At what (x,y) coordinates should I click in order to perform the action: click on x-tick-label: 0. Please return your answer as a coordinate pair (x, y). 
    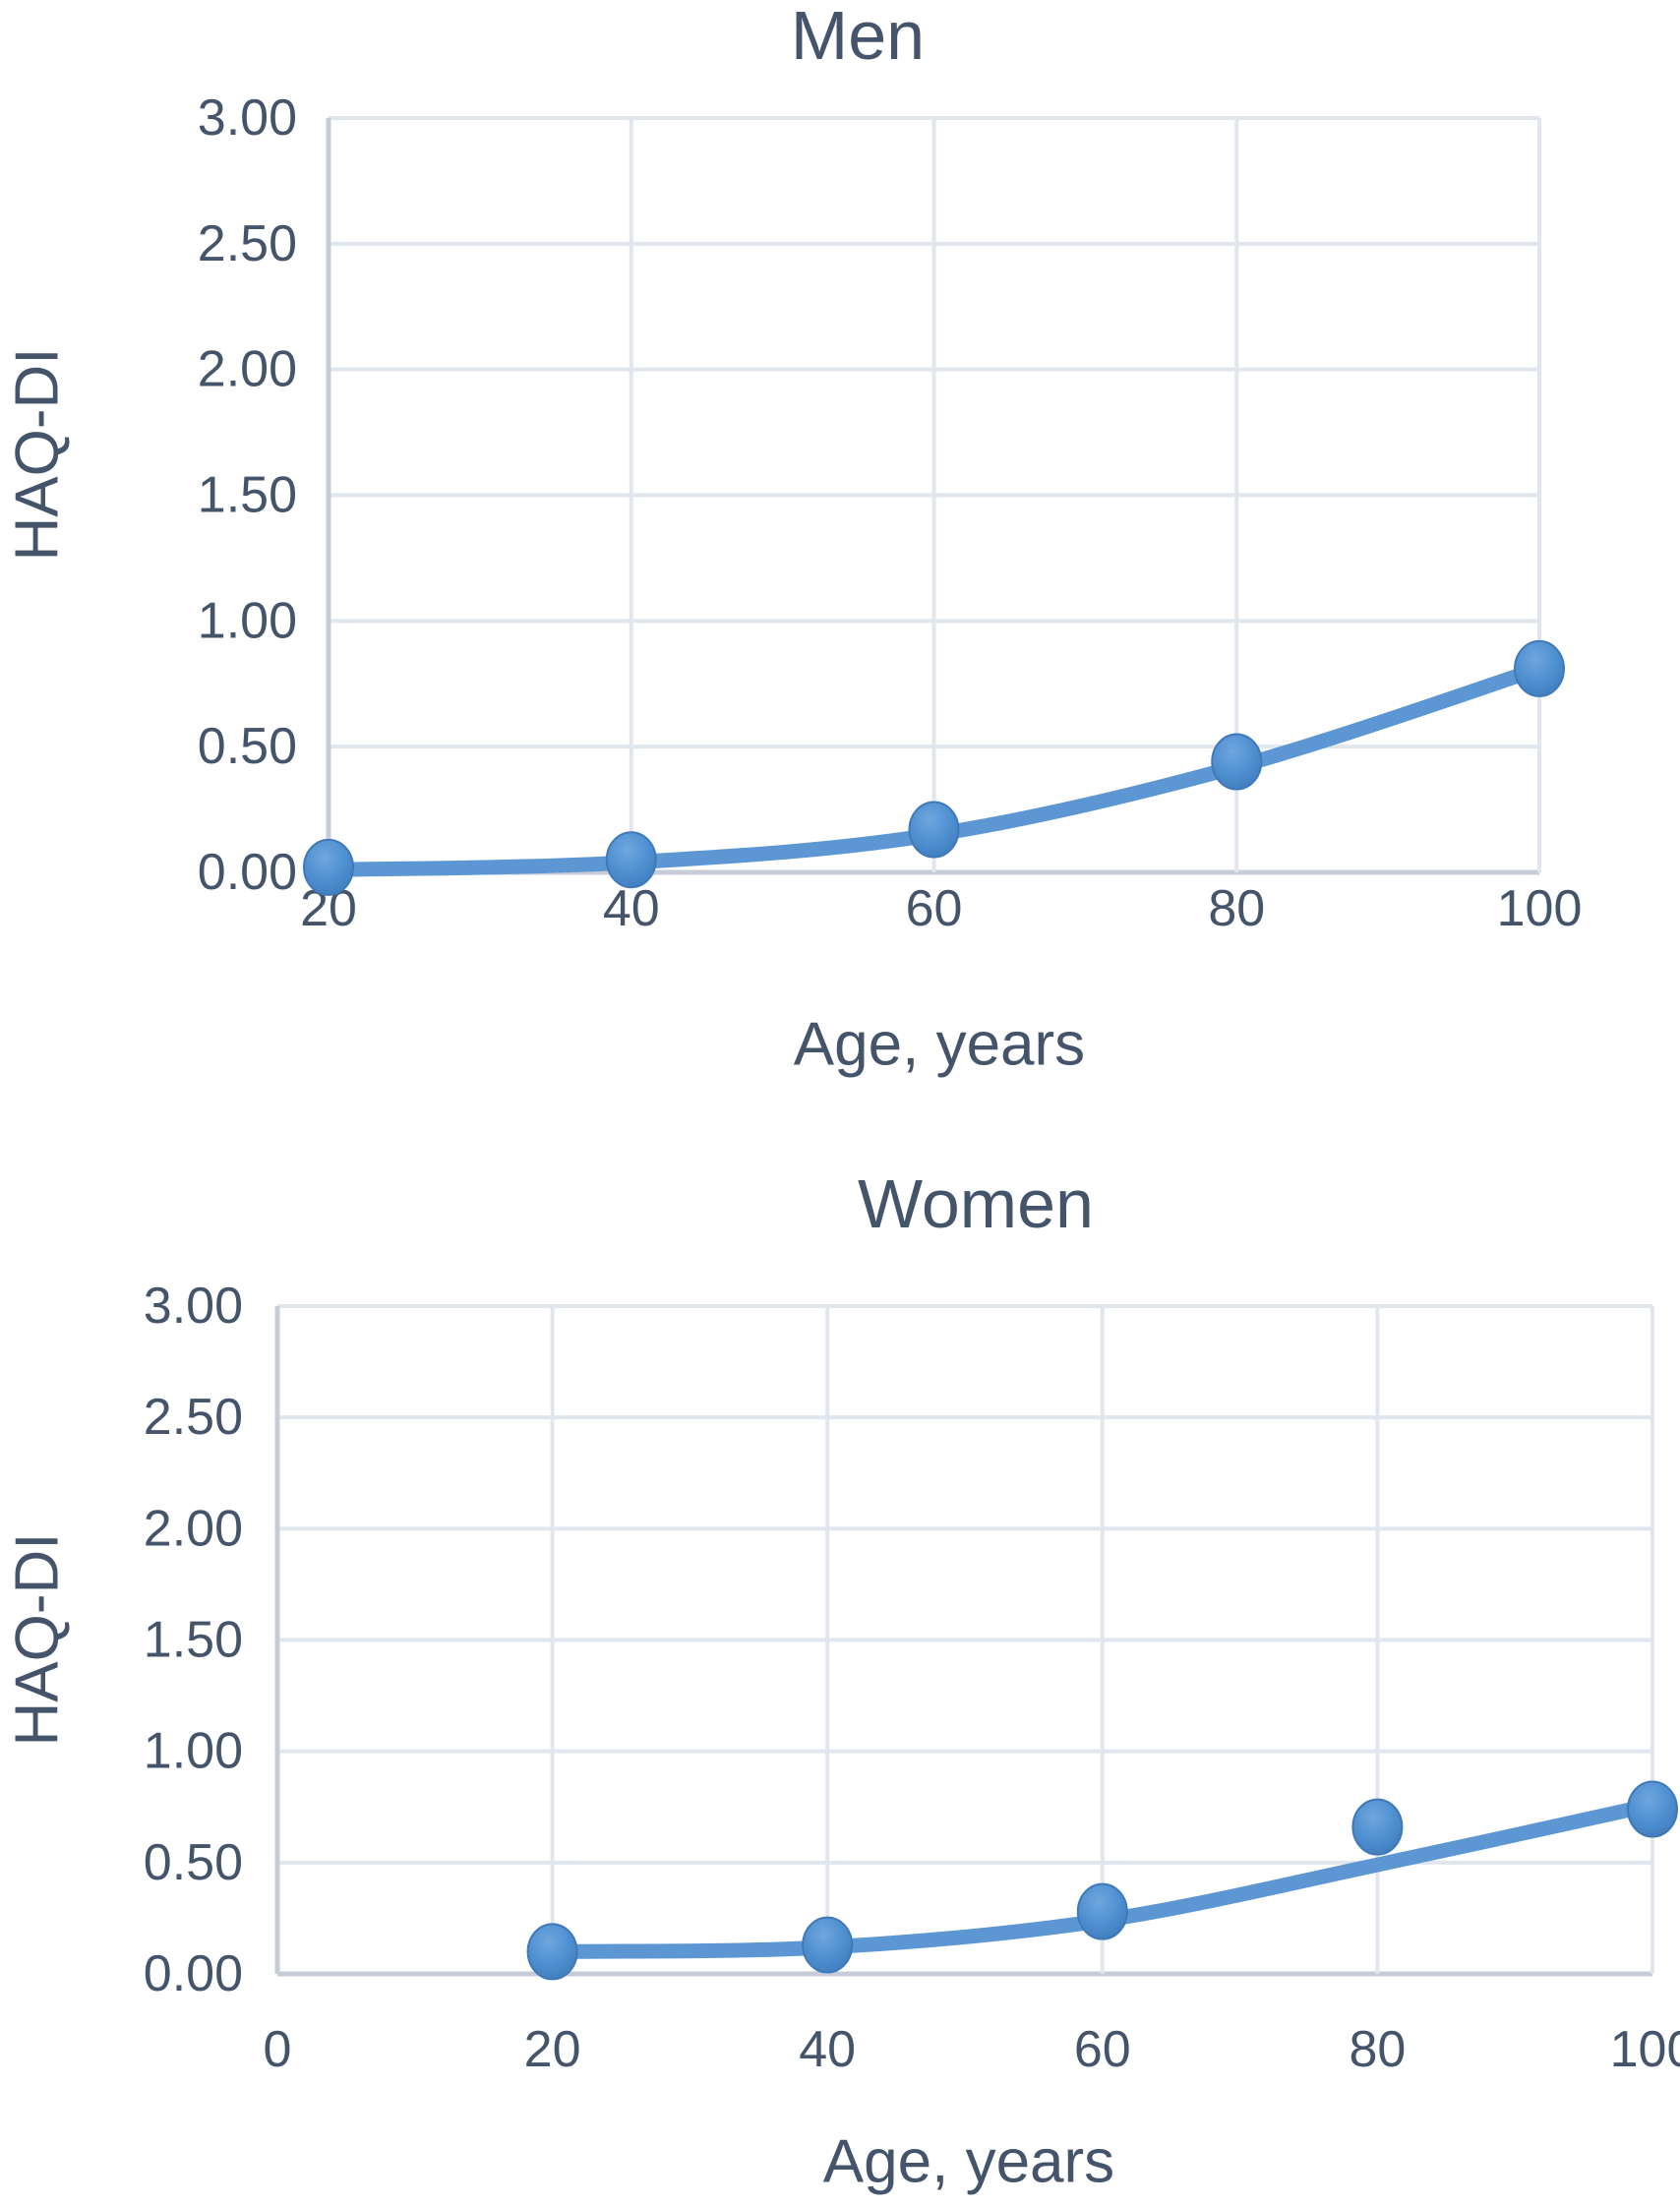
    Looking at the image, I should click on (278, 2049).